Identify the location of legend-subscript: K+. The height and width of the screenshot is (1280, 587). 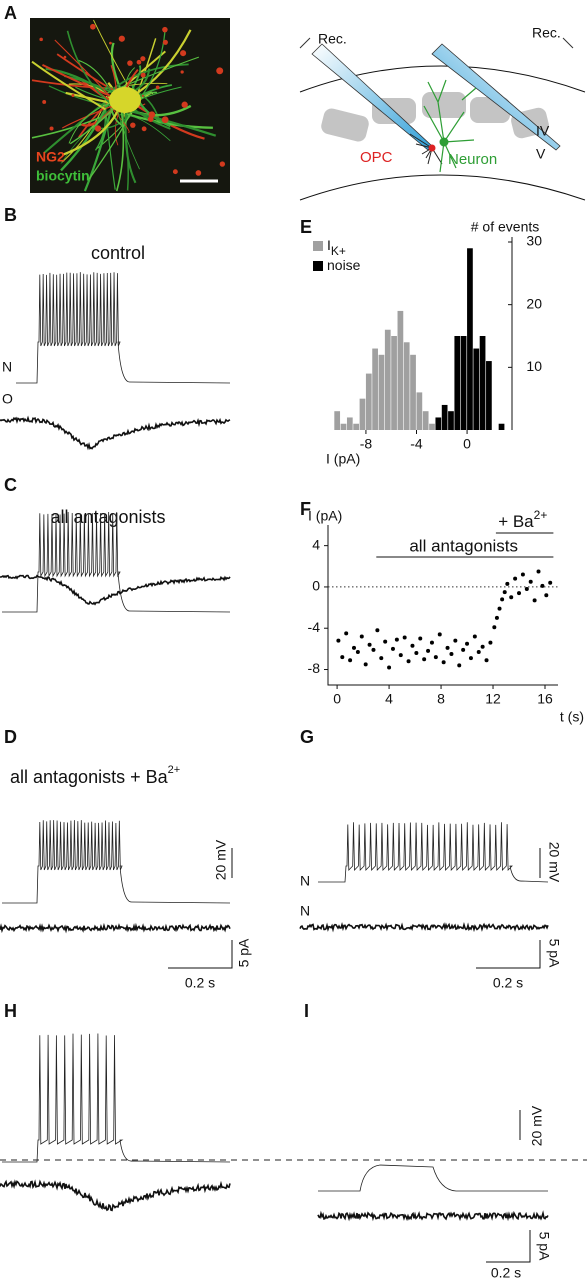
(338, 251).